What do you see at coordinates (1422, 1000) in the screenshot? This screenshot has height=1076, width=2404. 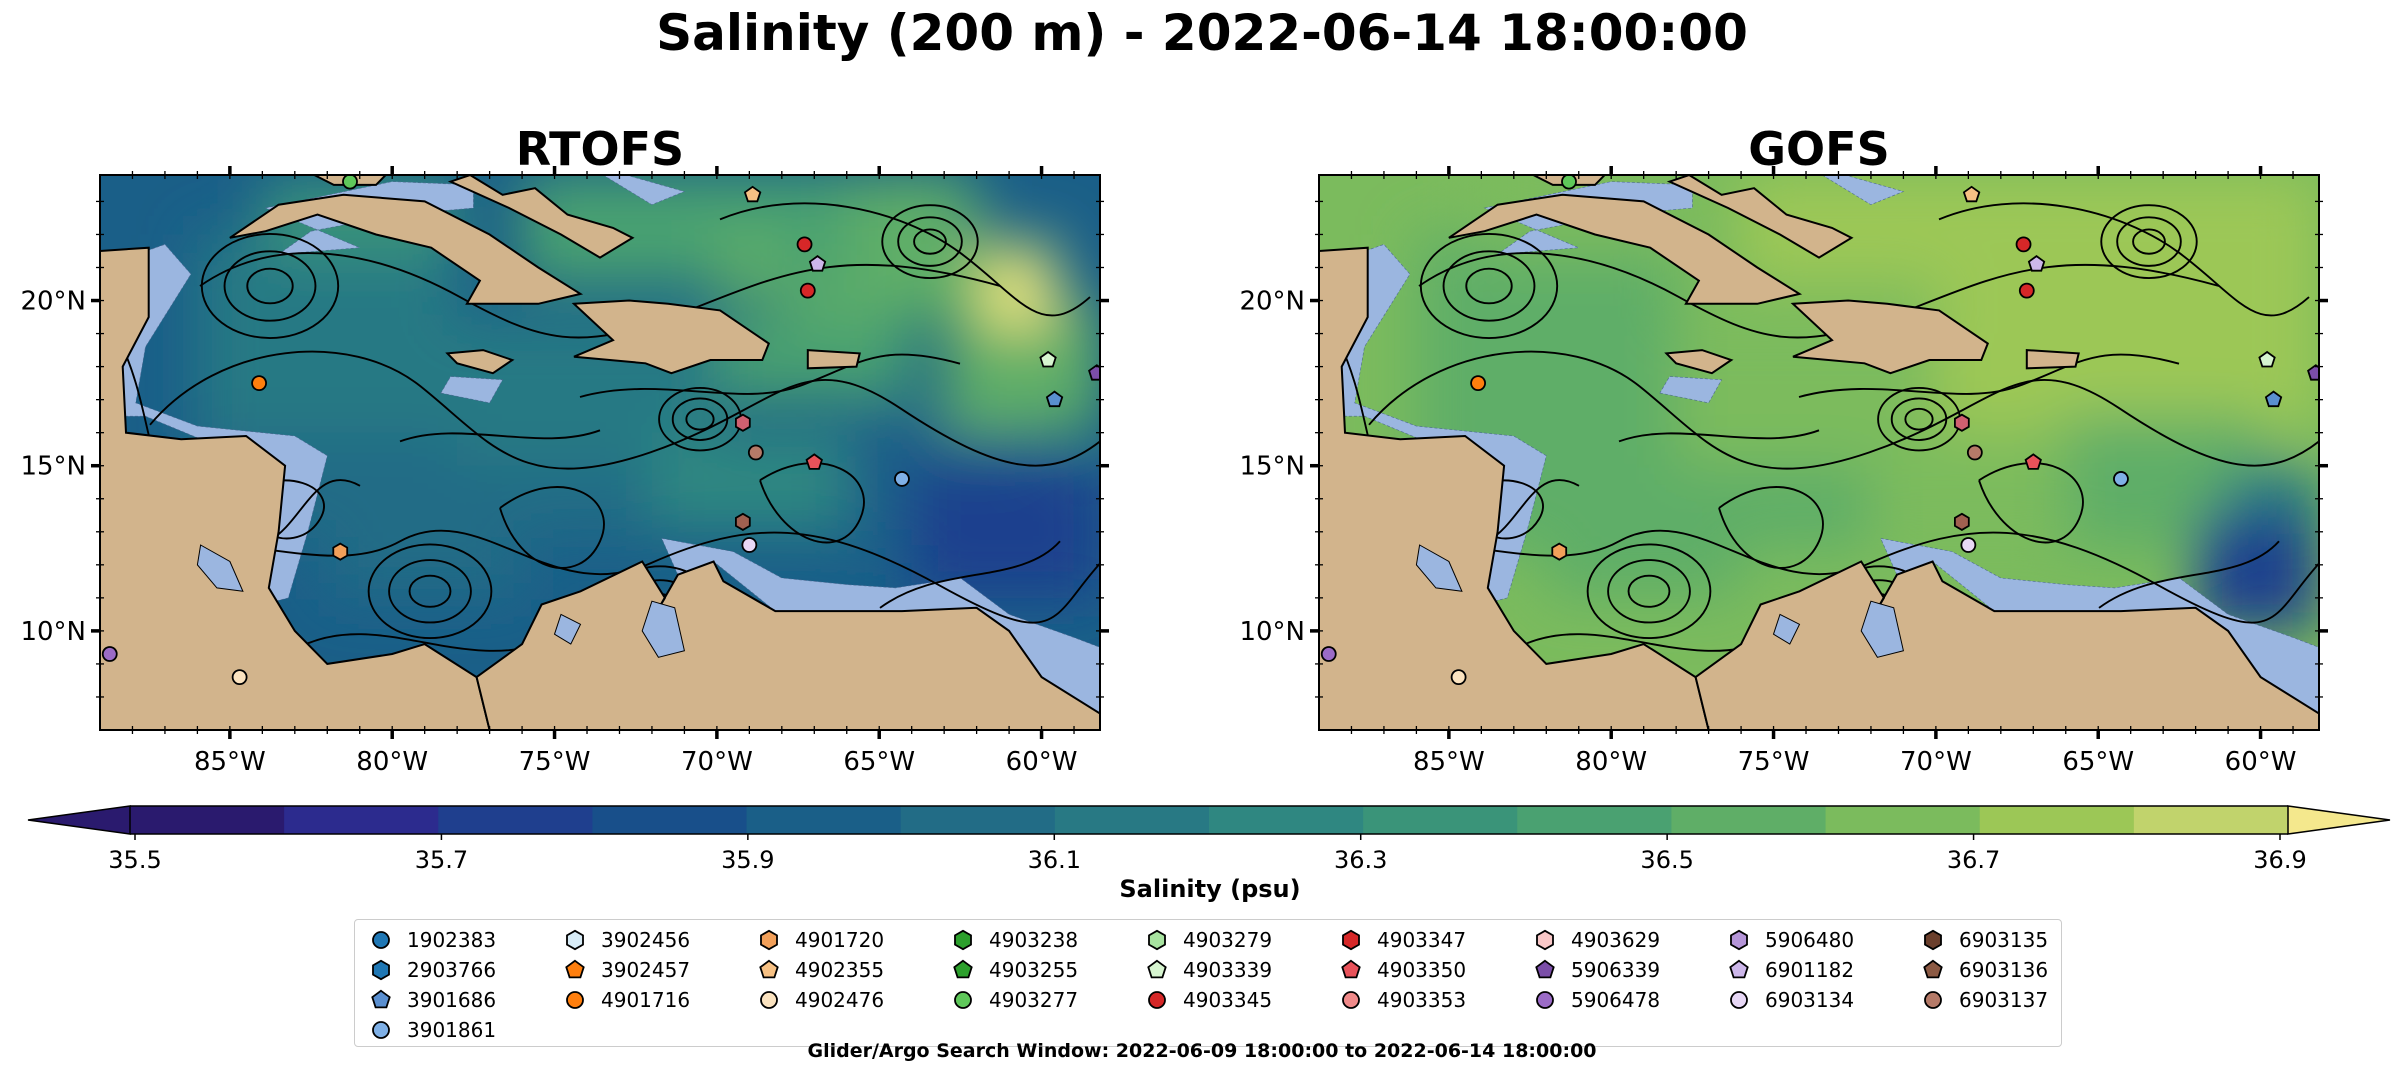 I see `legend-label: 4903353` at bounding box center [1422, 1000].